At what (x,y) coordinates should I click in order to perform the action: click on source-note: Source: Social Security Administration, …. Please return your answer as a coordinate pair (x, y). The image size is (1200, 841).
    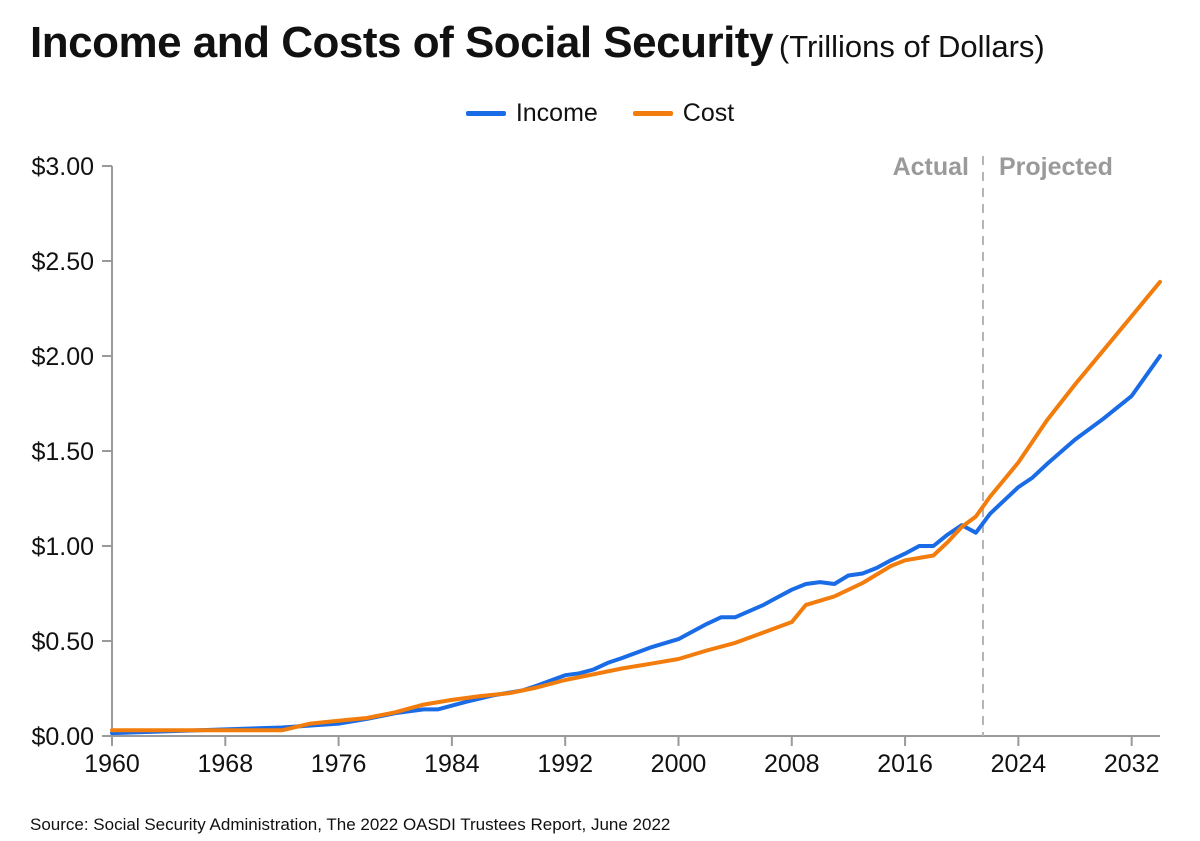
    Looking at the image, I should click on (350, 824).